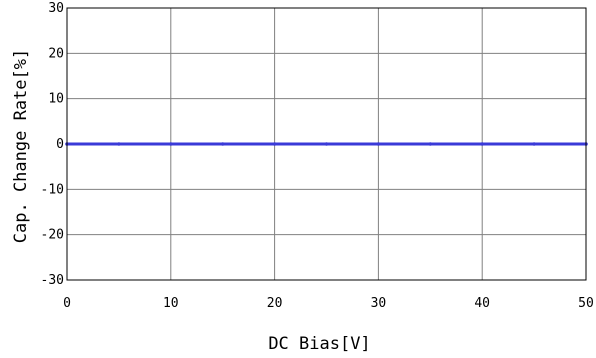  Describe the element at coordinates (67, 303) in the screenshot. I see `x-tick-label-0: 0` at that location.